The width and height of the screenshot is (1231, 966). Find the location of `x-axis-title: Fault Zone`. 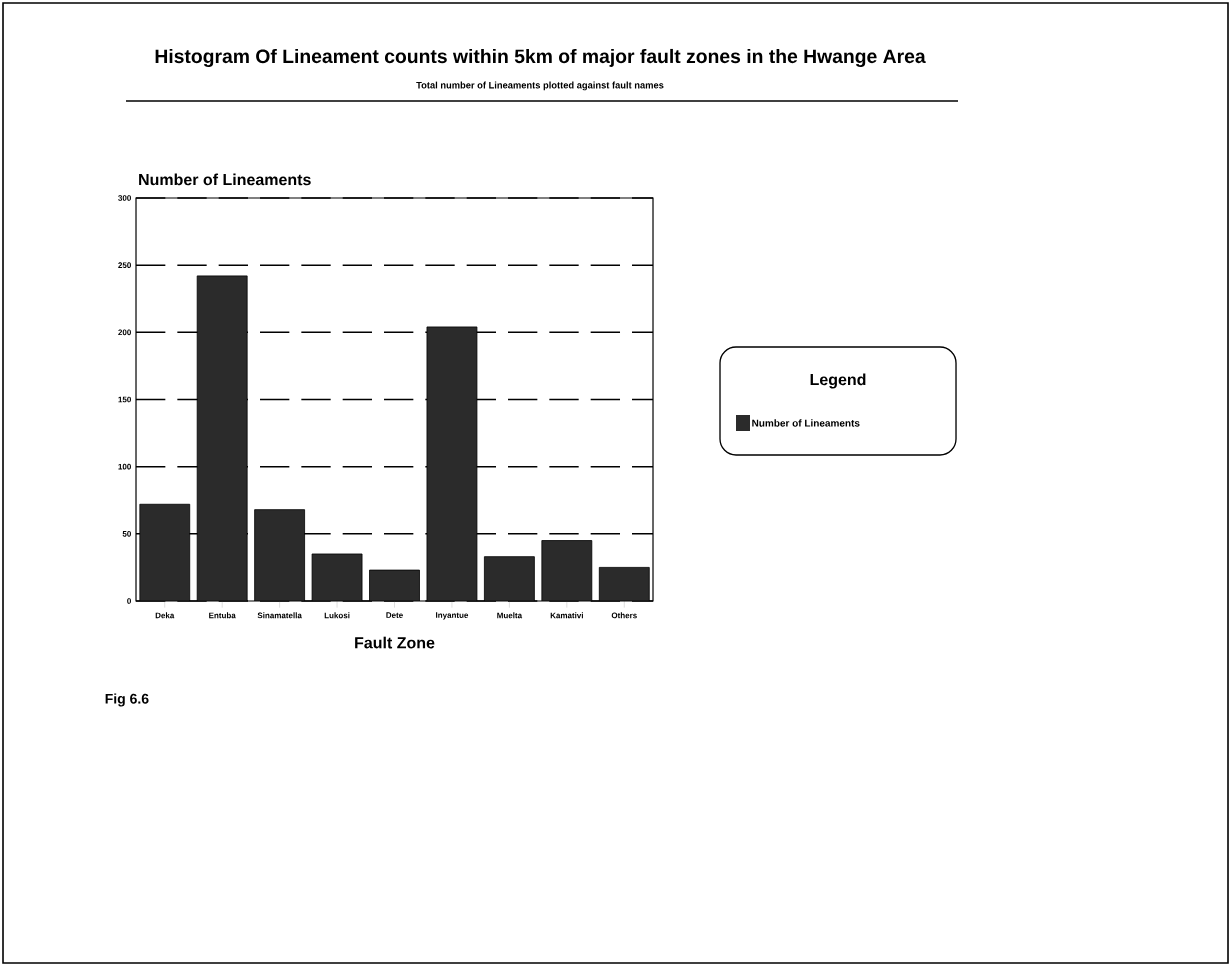

x-axis-title: Fault Zone is located at coordinates (395, 642).